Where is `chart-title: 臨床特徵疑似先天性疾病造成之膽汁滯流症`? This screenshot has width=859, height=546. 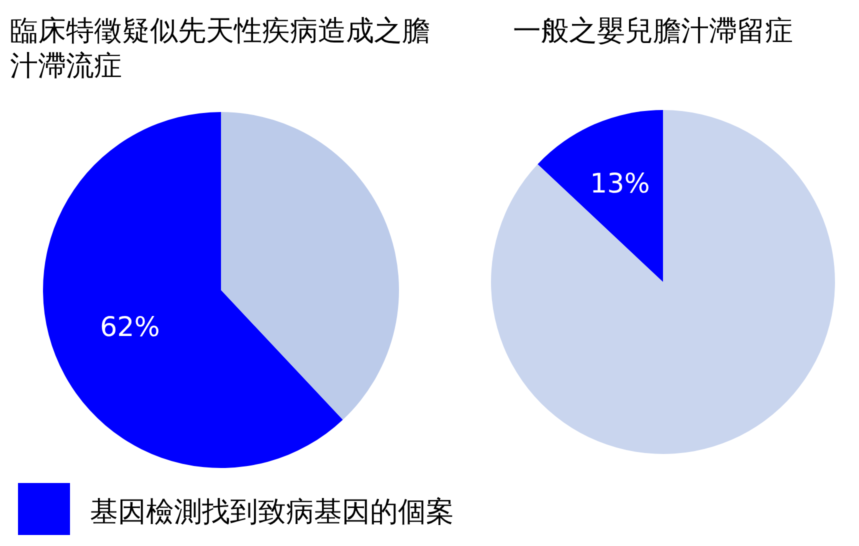
chart-title: 臨床特徵疑似先天性疾病造成之膽汁滯流症 is located at coordinates (220, 48).